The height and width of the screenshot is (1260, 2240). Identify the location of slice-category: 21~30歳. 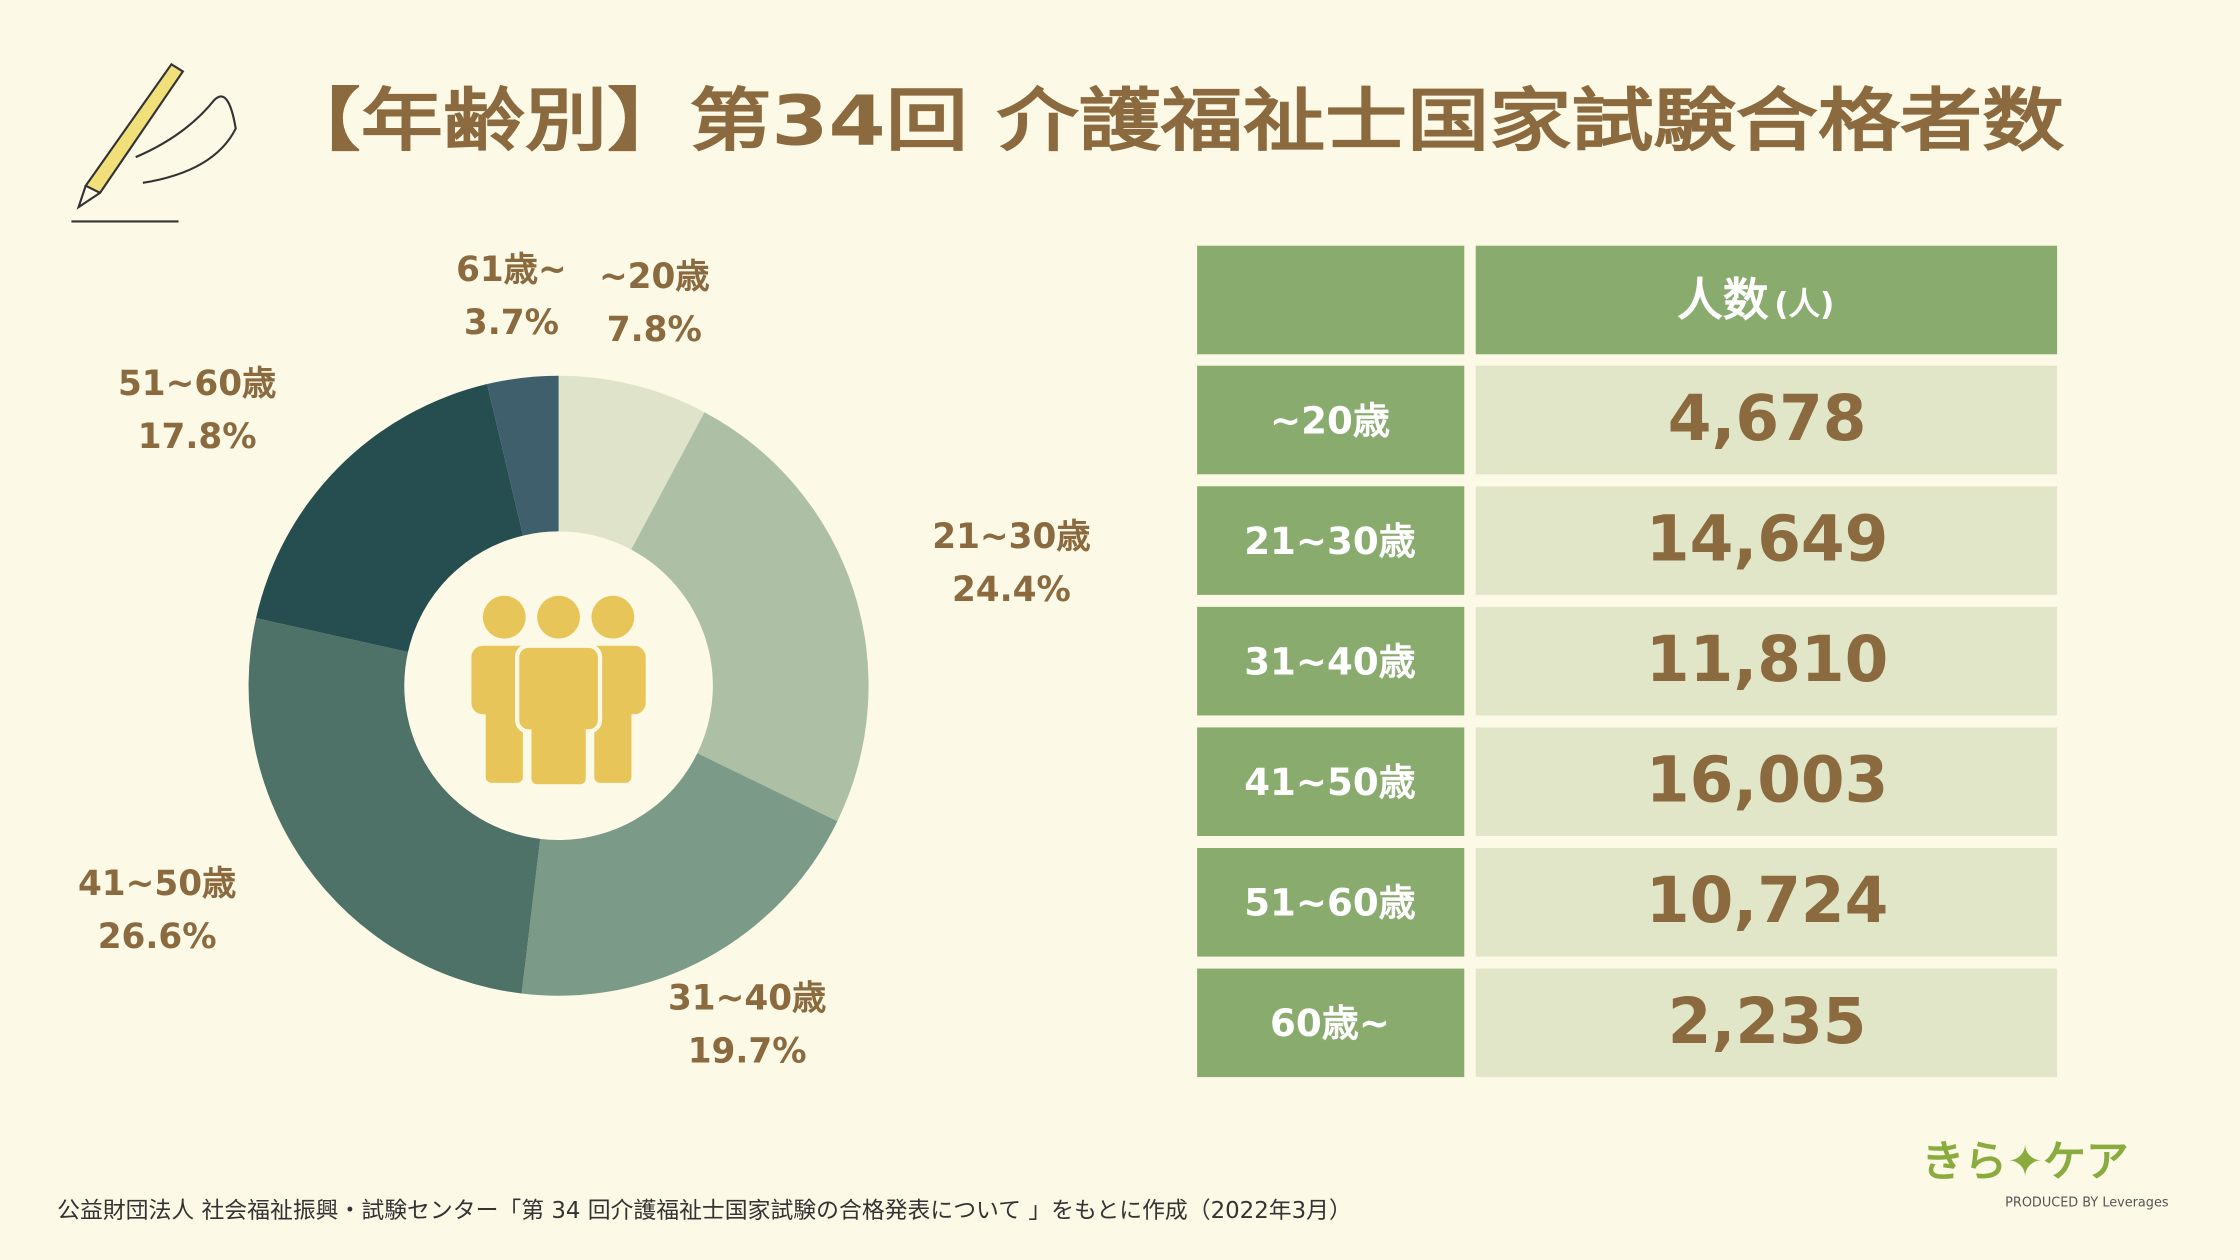
(1011, 537).